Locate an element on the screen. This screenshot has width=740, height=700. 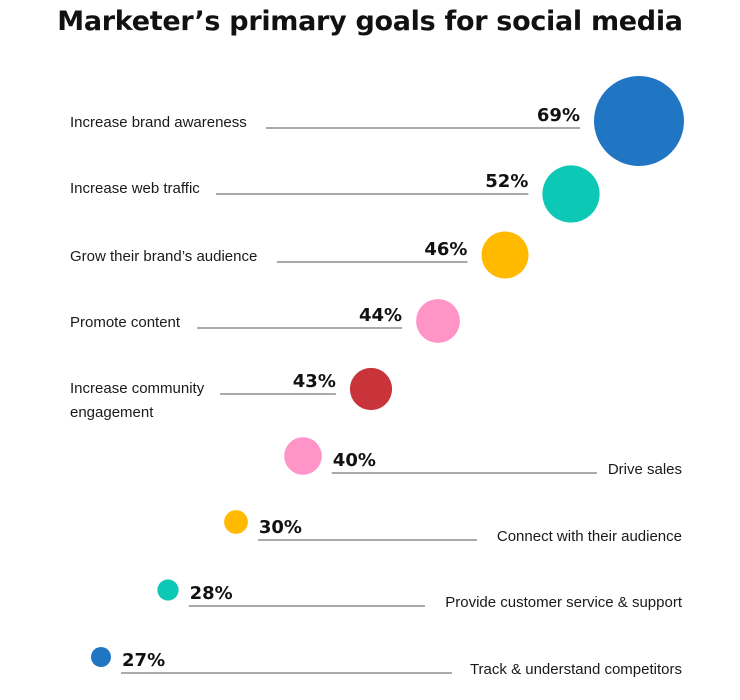
category-label-5: Drive sales is located at coordinates (645, 469).